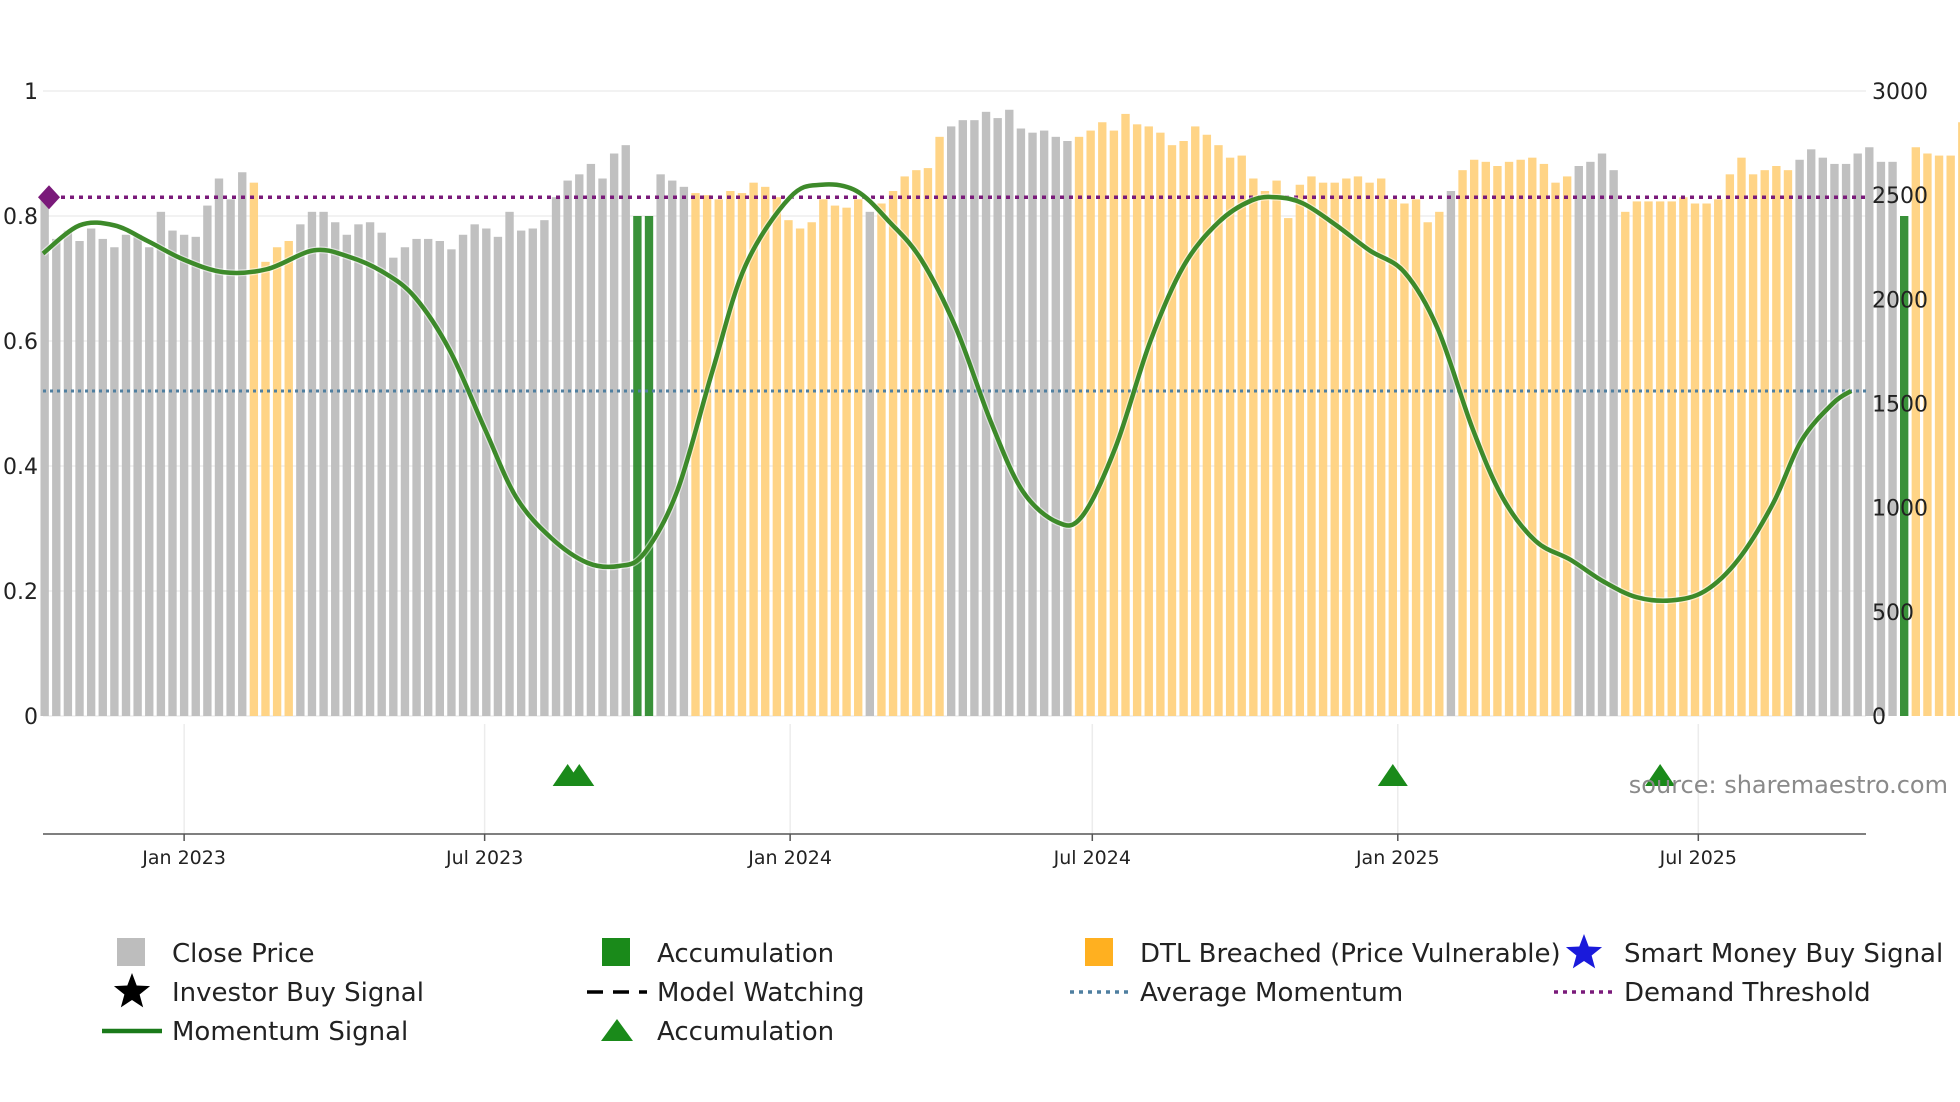  Describe the element at coordinates (31, 717) in the screenshot. I see `left-tick-label: 0` at that location.